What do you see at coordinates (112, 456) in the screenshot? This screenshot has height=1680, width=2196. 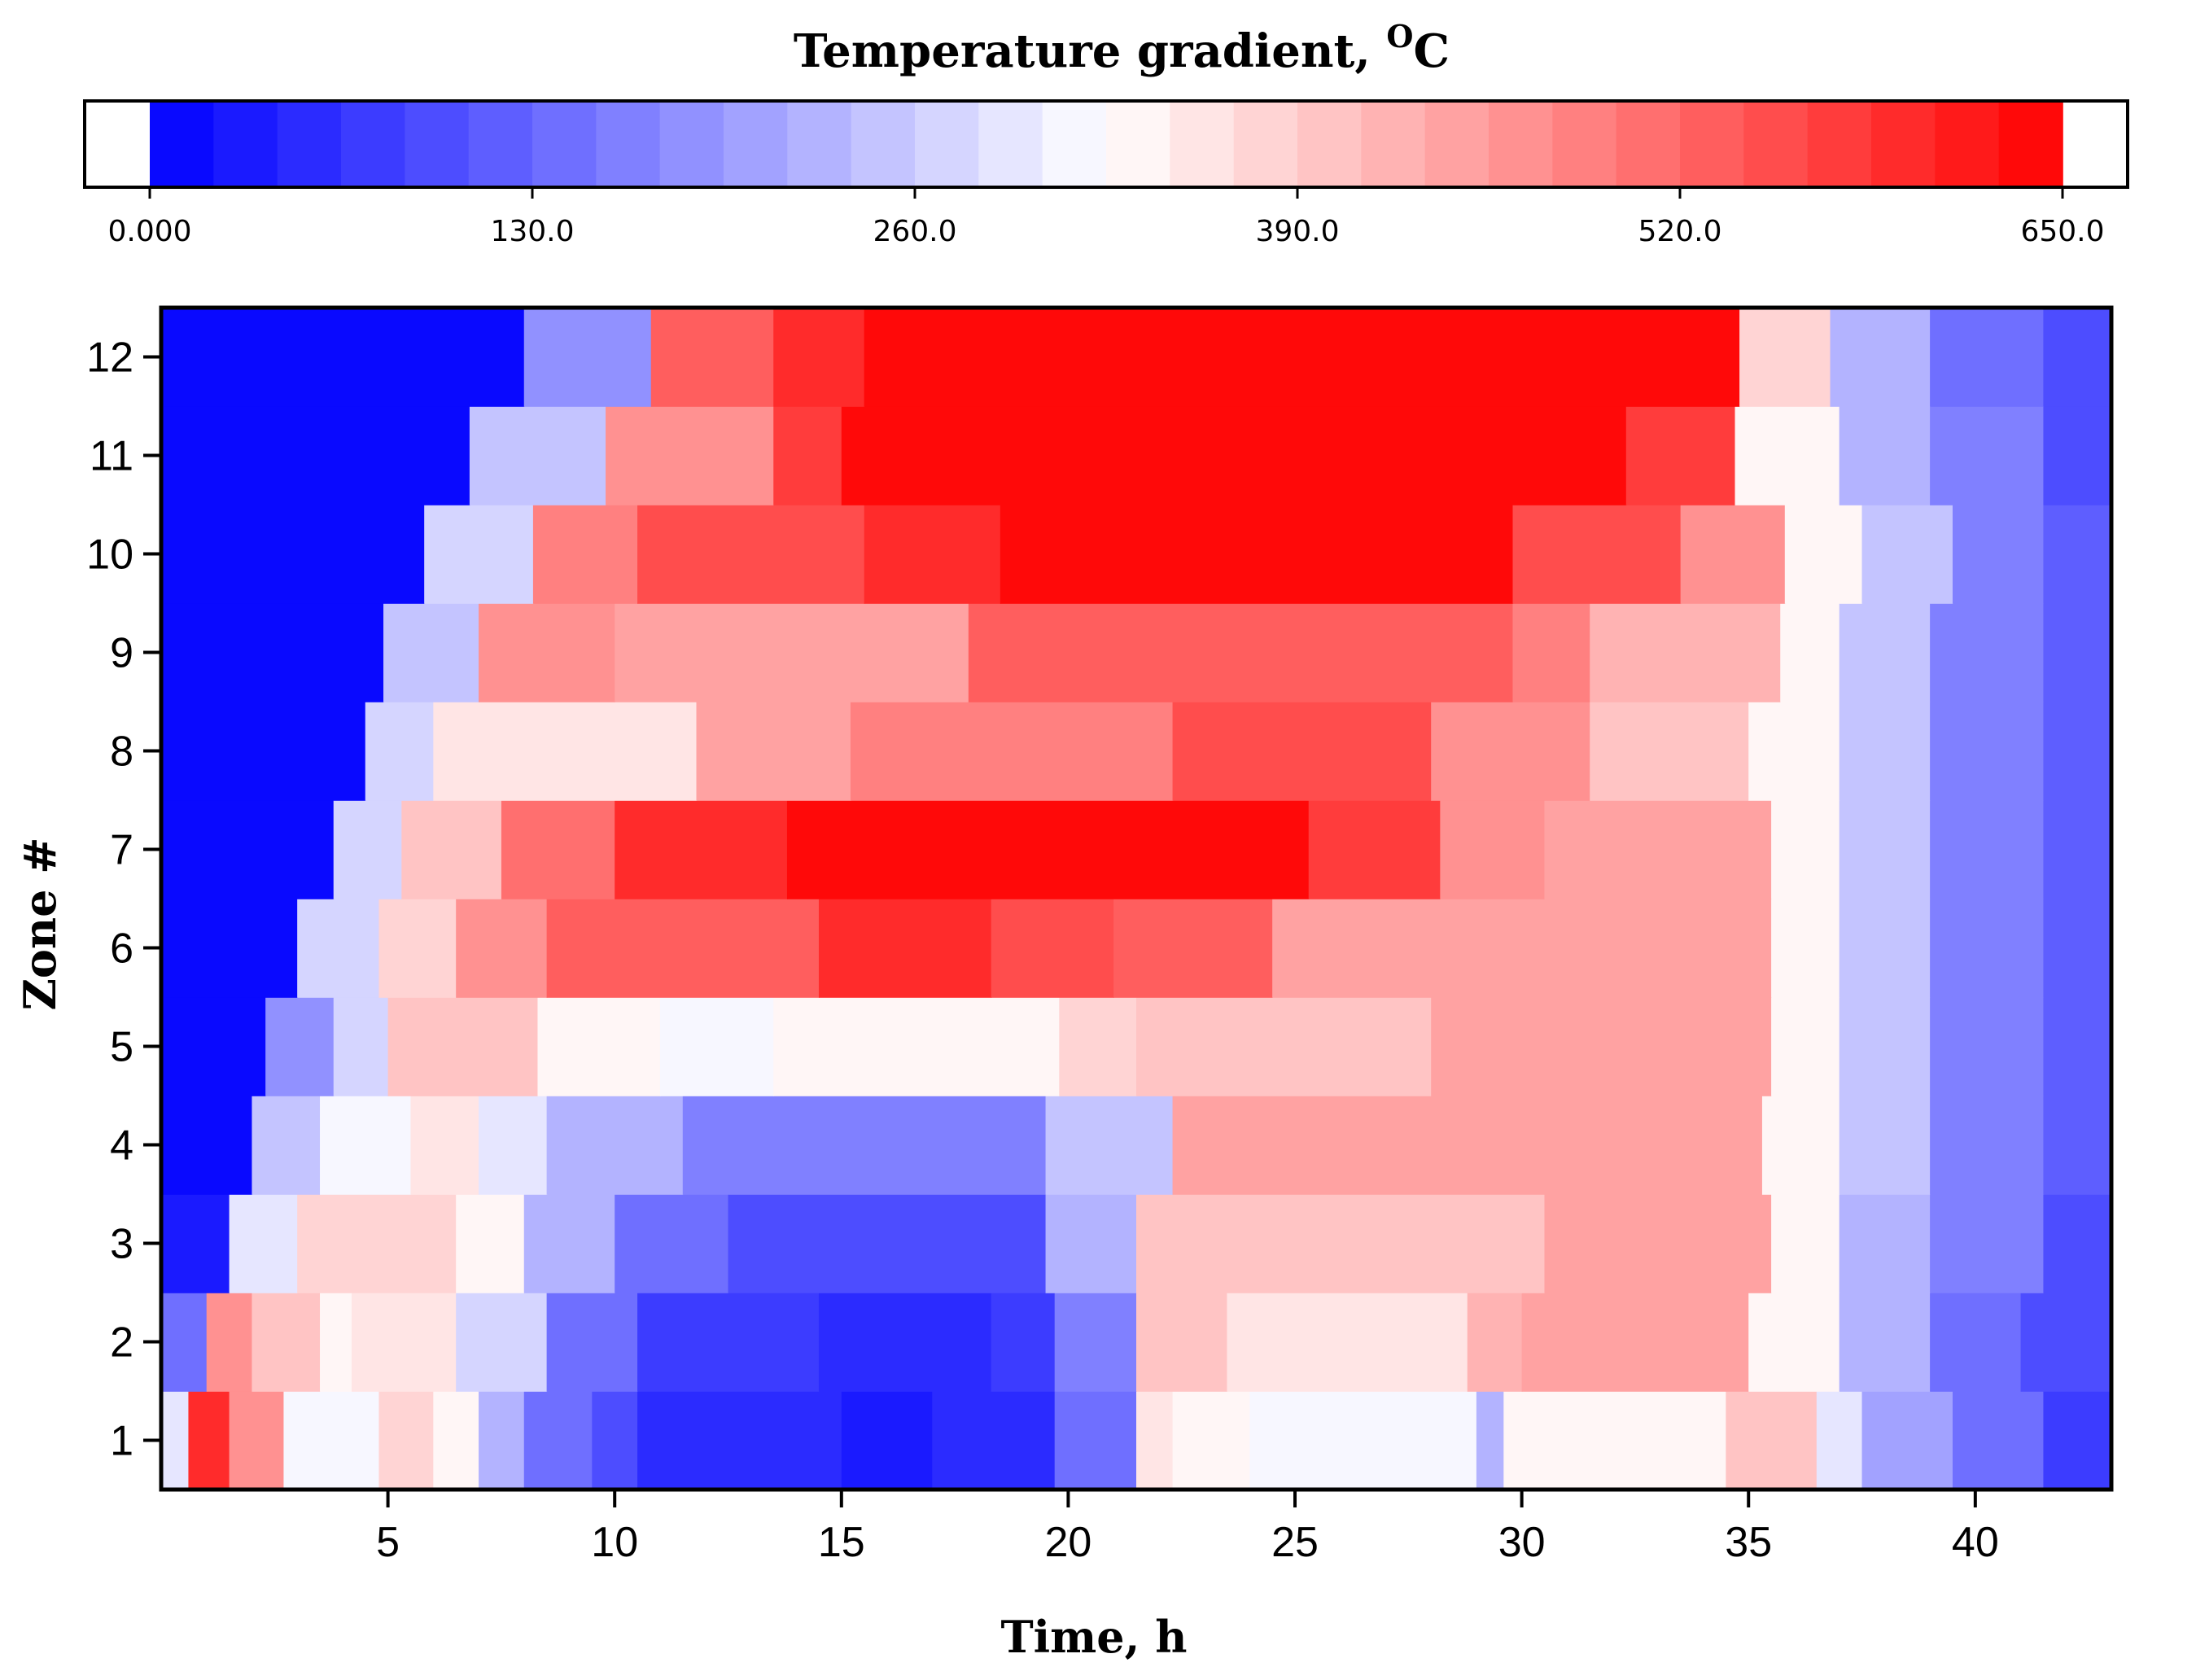 I see `y-tick-label: 11` at bounding box center [112, 456].